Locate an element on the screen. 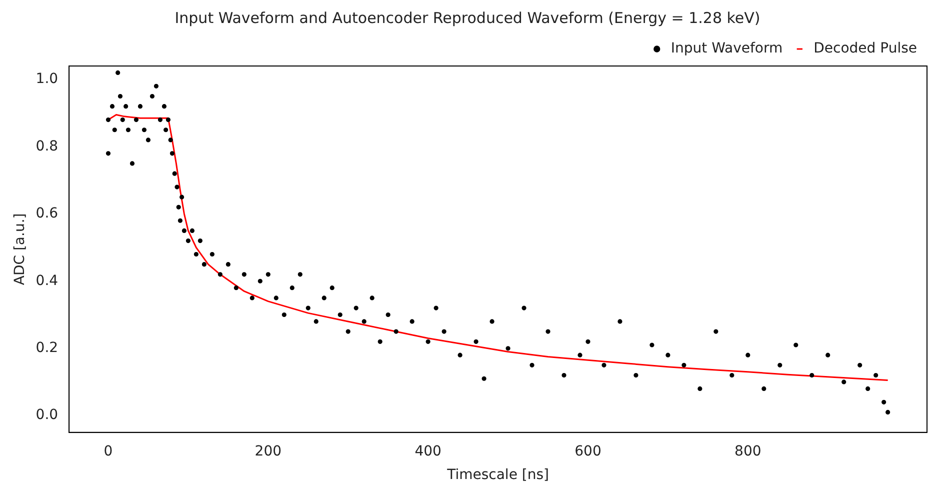 The image size is (947, 496). x-tick-label: 0 is located at coordinates (108, 451).